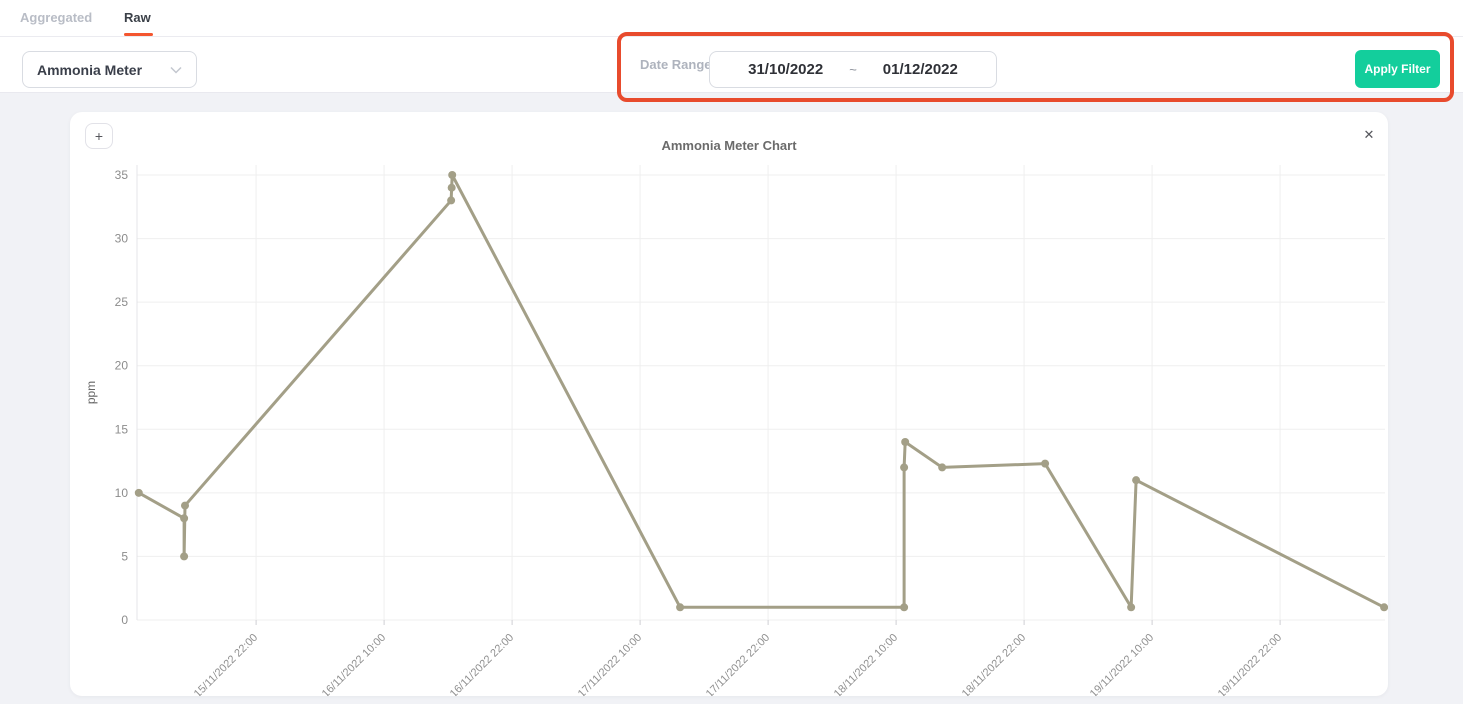 The width and height of the screenshot is (1463, 704). What do you see at coordinates (354, 664) in the screenshot?
I see `x-tick-label: 16/11/2022 10:00` at bounding box center [354, 664].